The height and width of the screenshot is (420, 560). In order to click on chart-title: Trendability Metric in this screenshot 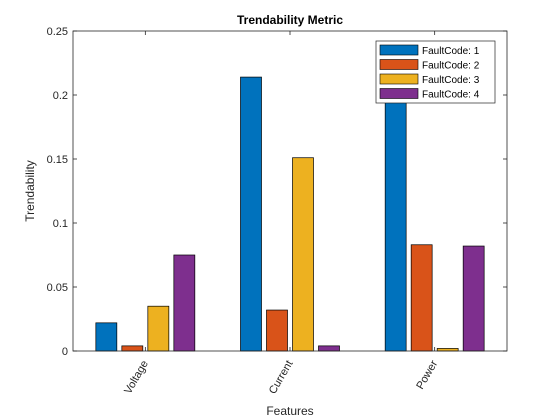, I will do `click(290, 20)`.